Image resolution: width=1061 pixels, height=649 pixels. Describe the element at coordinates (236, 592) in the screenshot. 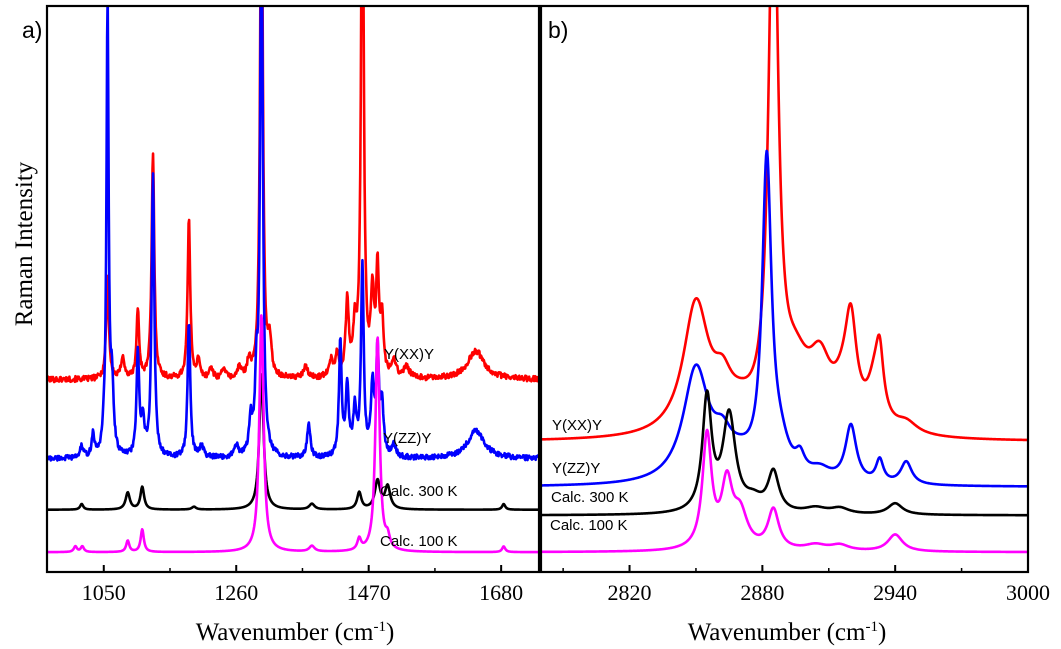

I see `x-tick-label: 1260` at that location.